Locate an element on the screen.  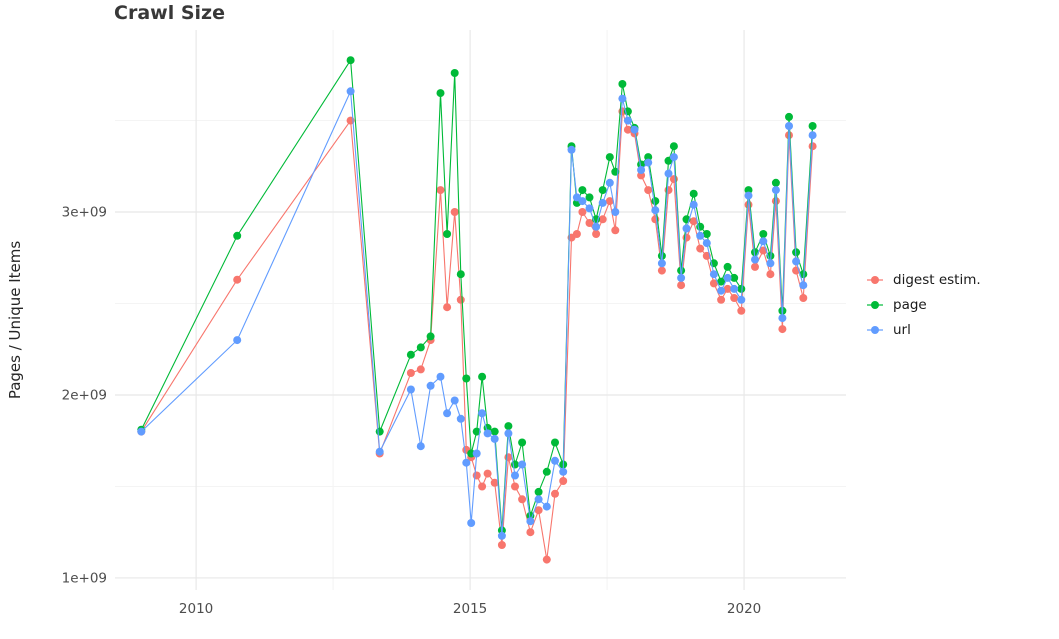
legend-key-icon-url is located at coordinates (875, 330).